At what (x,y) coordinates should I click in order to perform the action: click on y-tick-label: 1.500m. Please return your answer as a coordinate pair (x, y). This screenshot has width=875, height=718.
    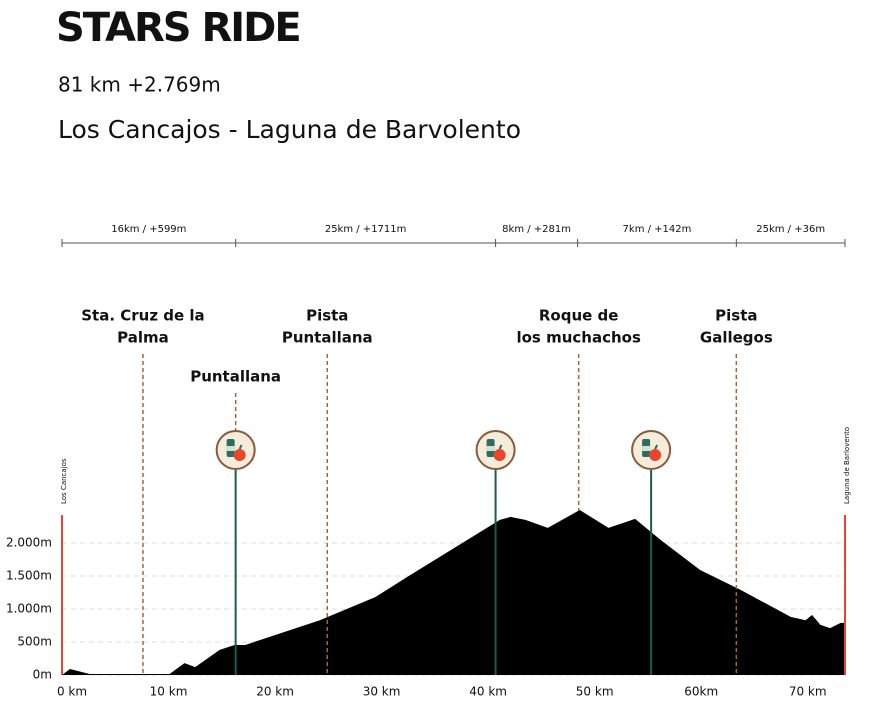
    Looking at the image, I should click on (29, 576).